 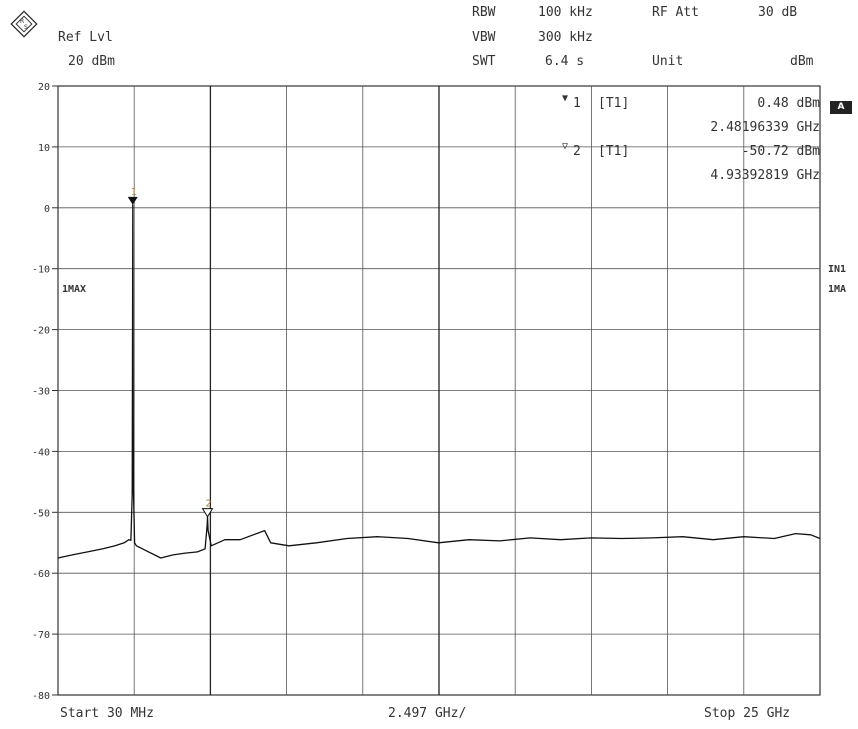 What do you see at coordinates (44, 87) in the screenshot?
I see `y-tick-label: 20` at bounding box center [44, 87].